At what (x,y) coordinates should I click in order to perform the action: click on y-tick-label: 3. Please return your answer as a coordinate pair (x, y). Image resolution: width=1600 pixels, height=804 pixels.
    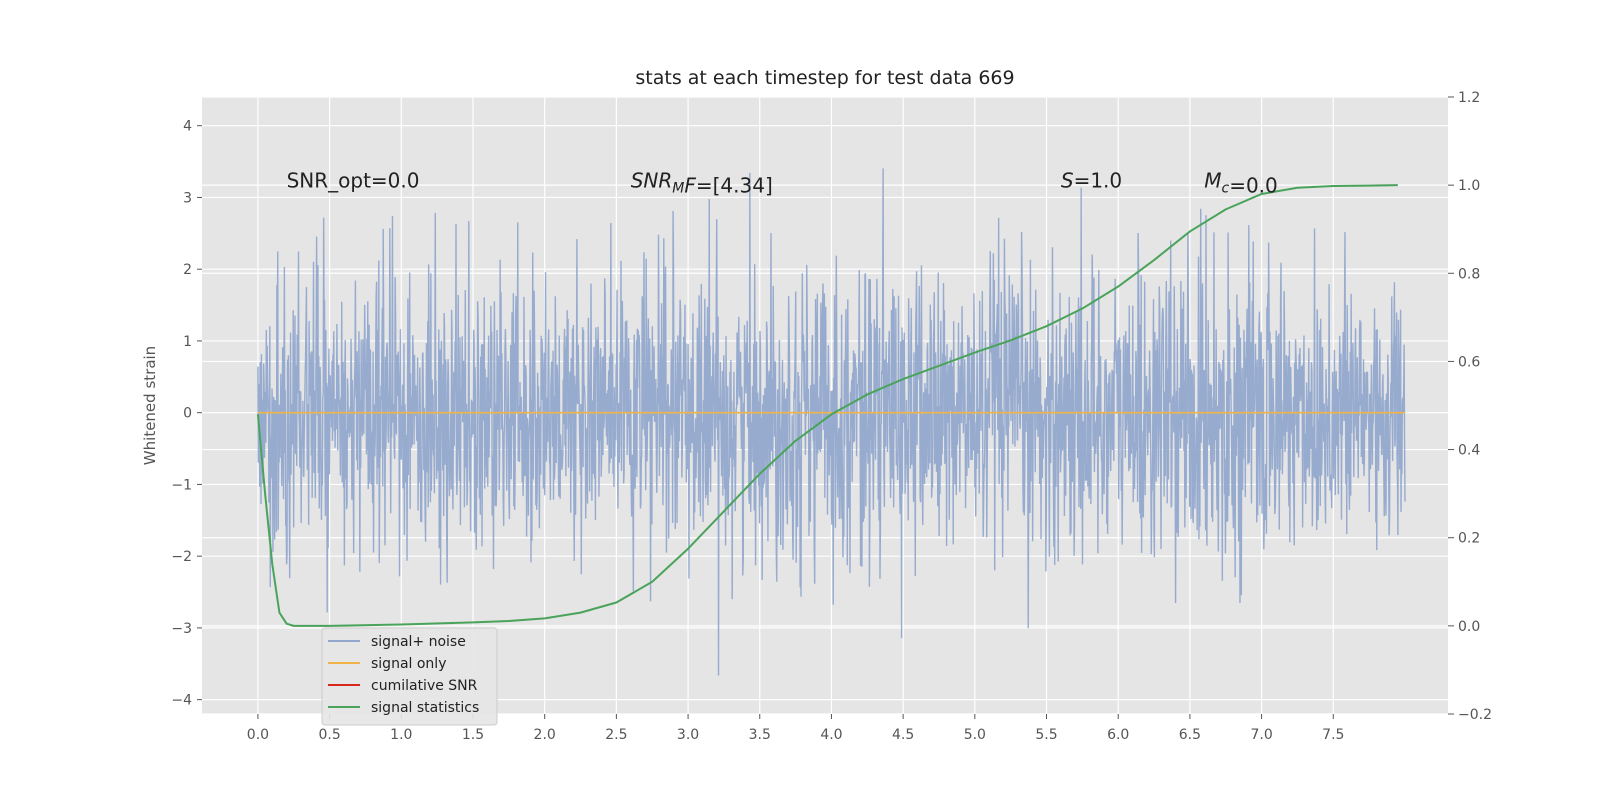
    Looking at the image, I should click on (187, 198).